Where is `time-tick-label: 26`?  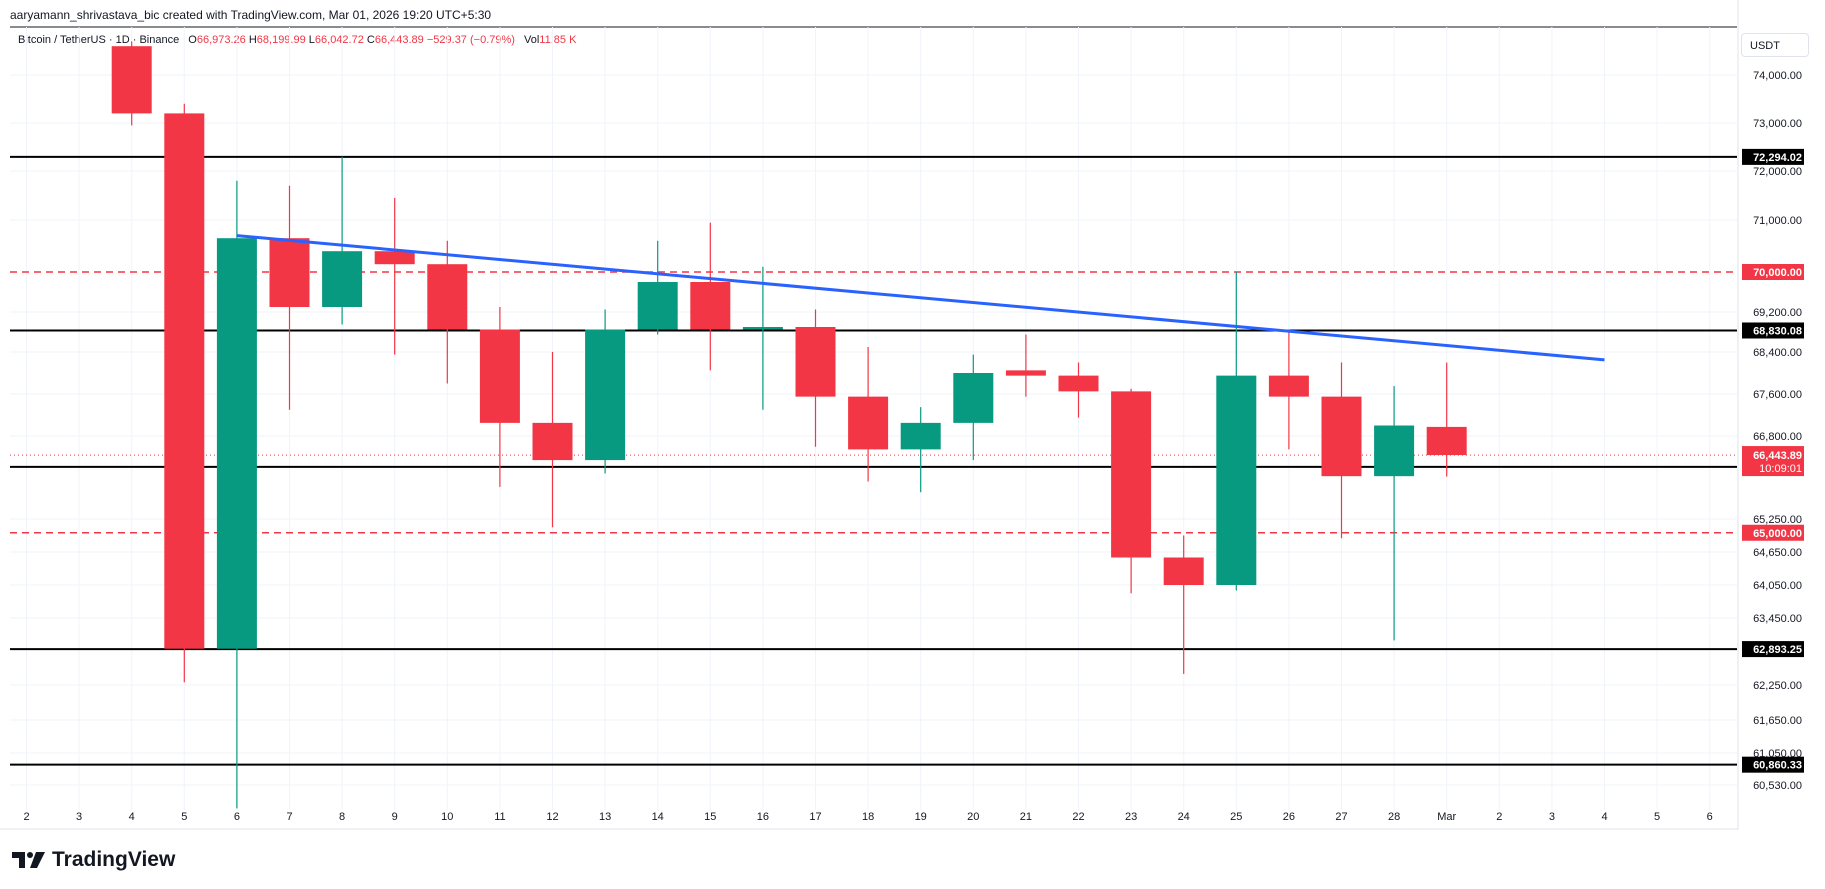 time-tick-label: 26 is located at coordinates (1289, 817).